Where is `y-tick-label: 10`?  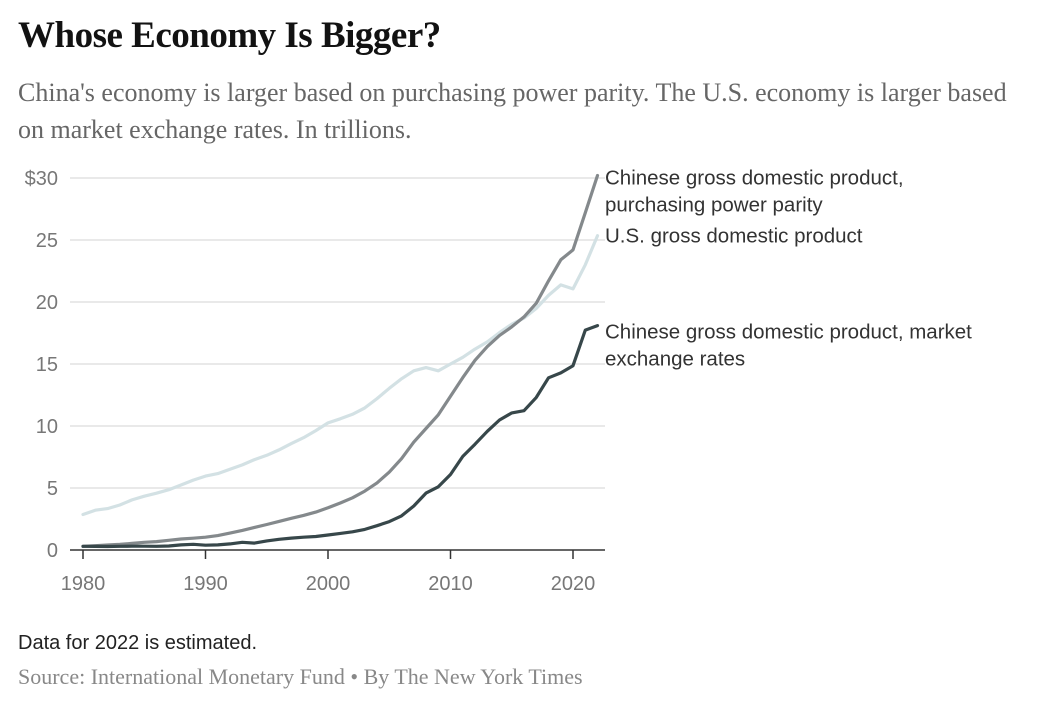
y-tick-label: 10 is located at coordinates (47, 427).